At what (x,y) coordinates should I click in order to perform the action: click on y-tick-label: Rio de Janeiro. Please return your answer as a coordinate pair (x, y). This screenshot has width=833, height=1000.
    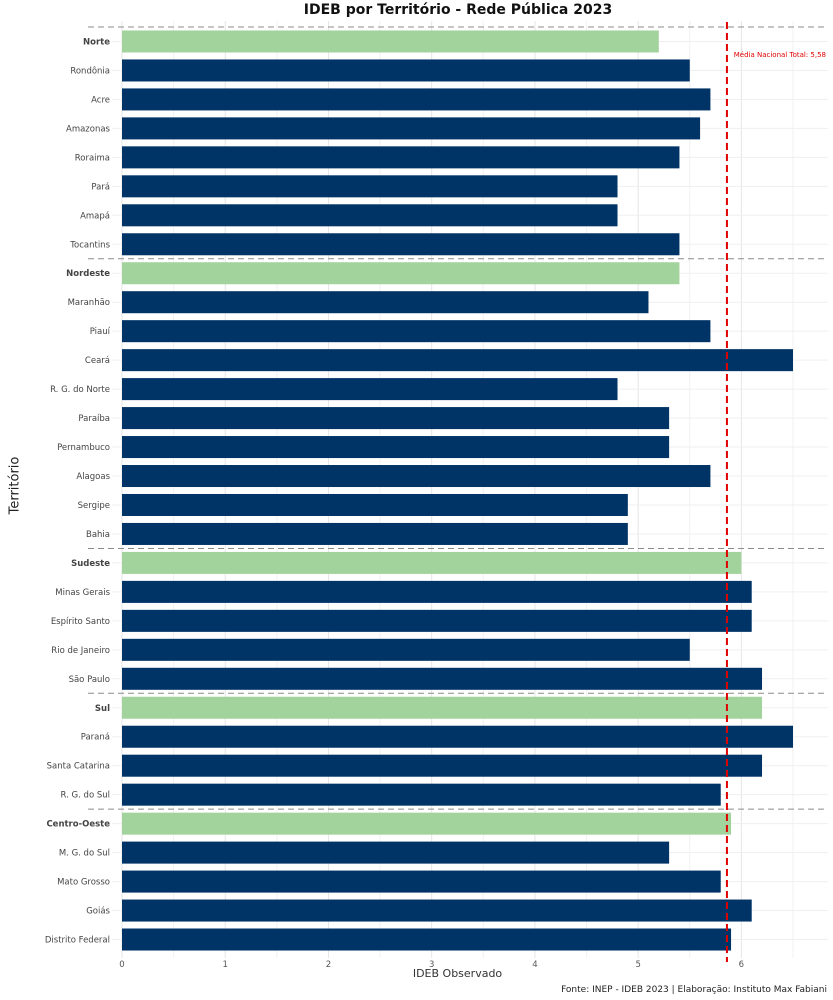
    Looking at the image, I should click on (80, 651).